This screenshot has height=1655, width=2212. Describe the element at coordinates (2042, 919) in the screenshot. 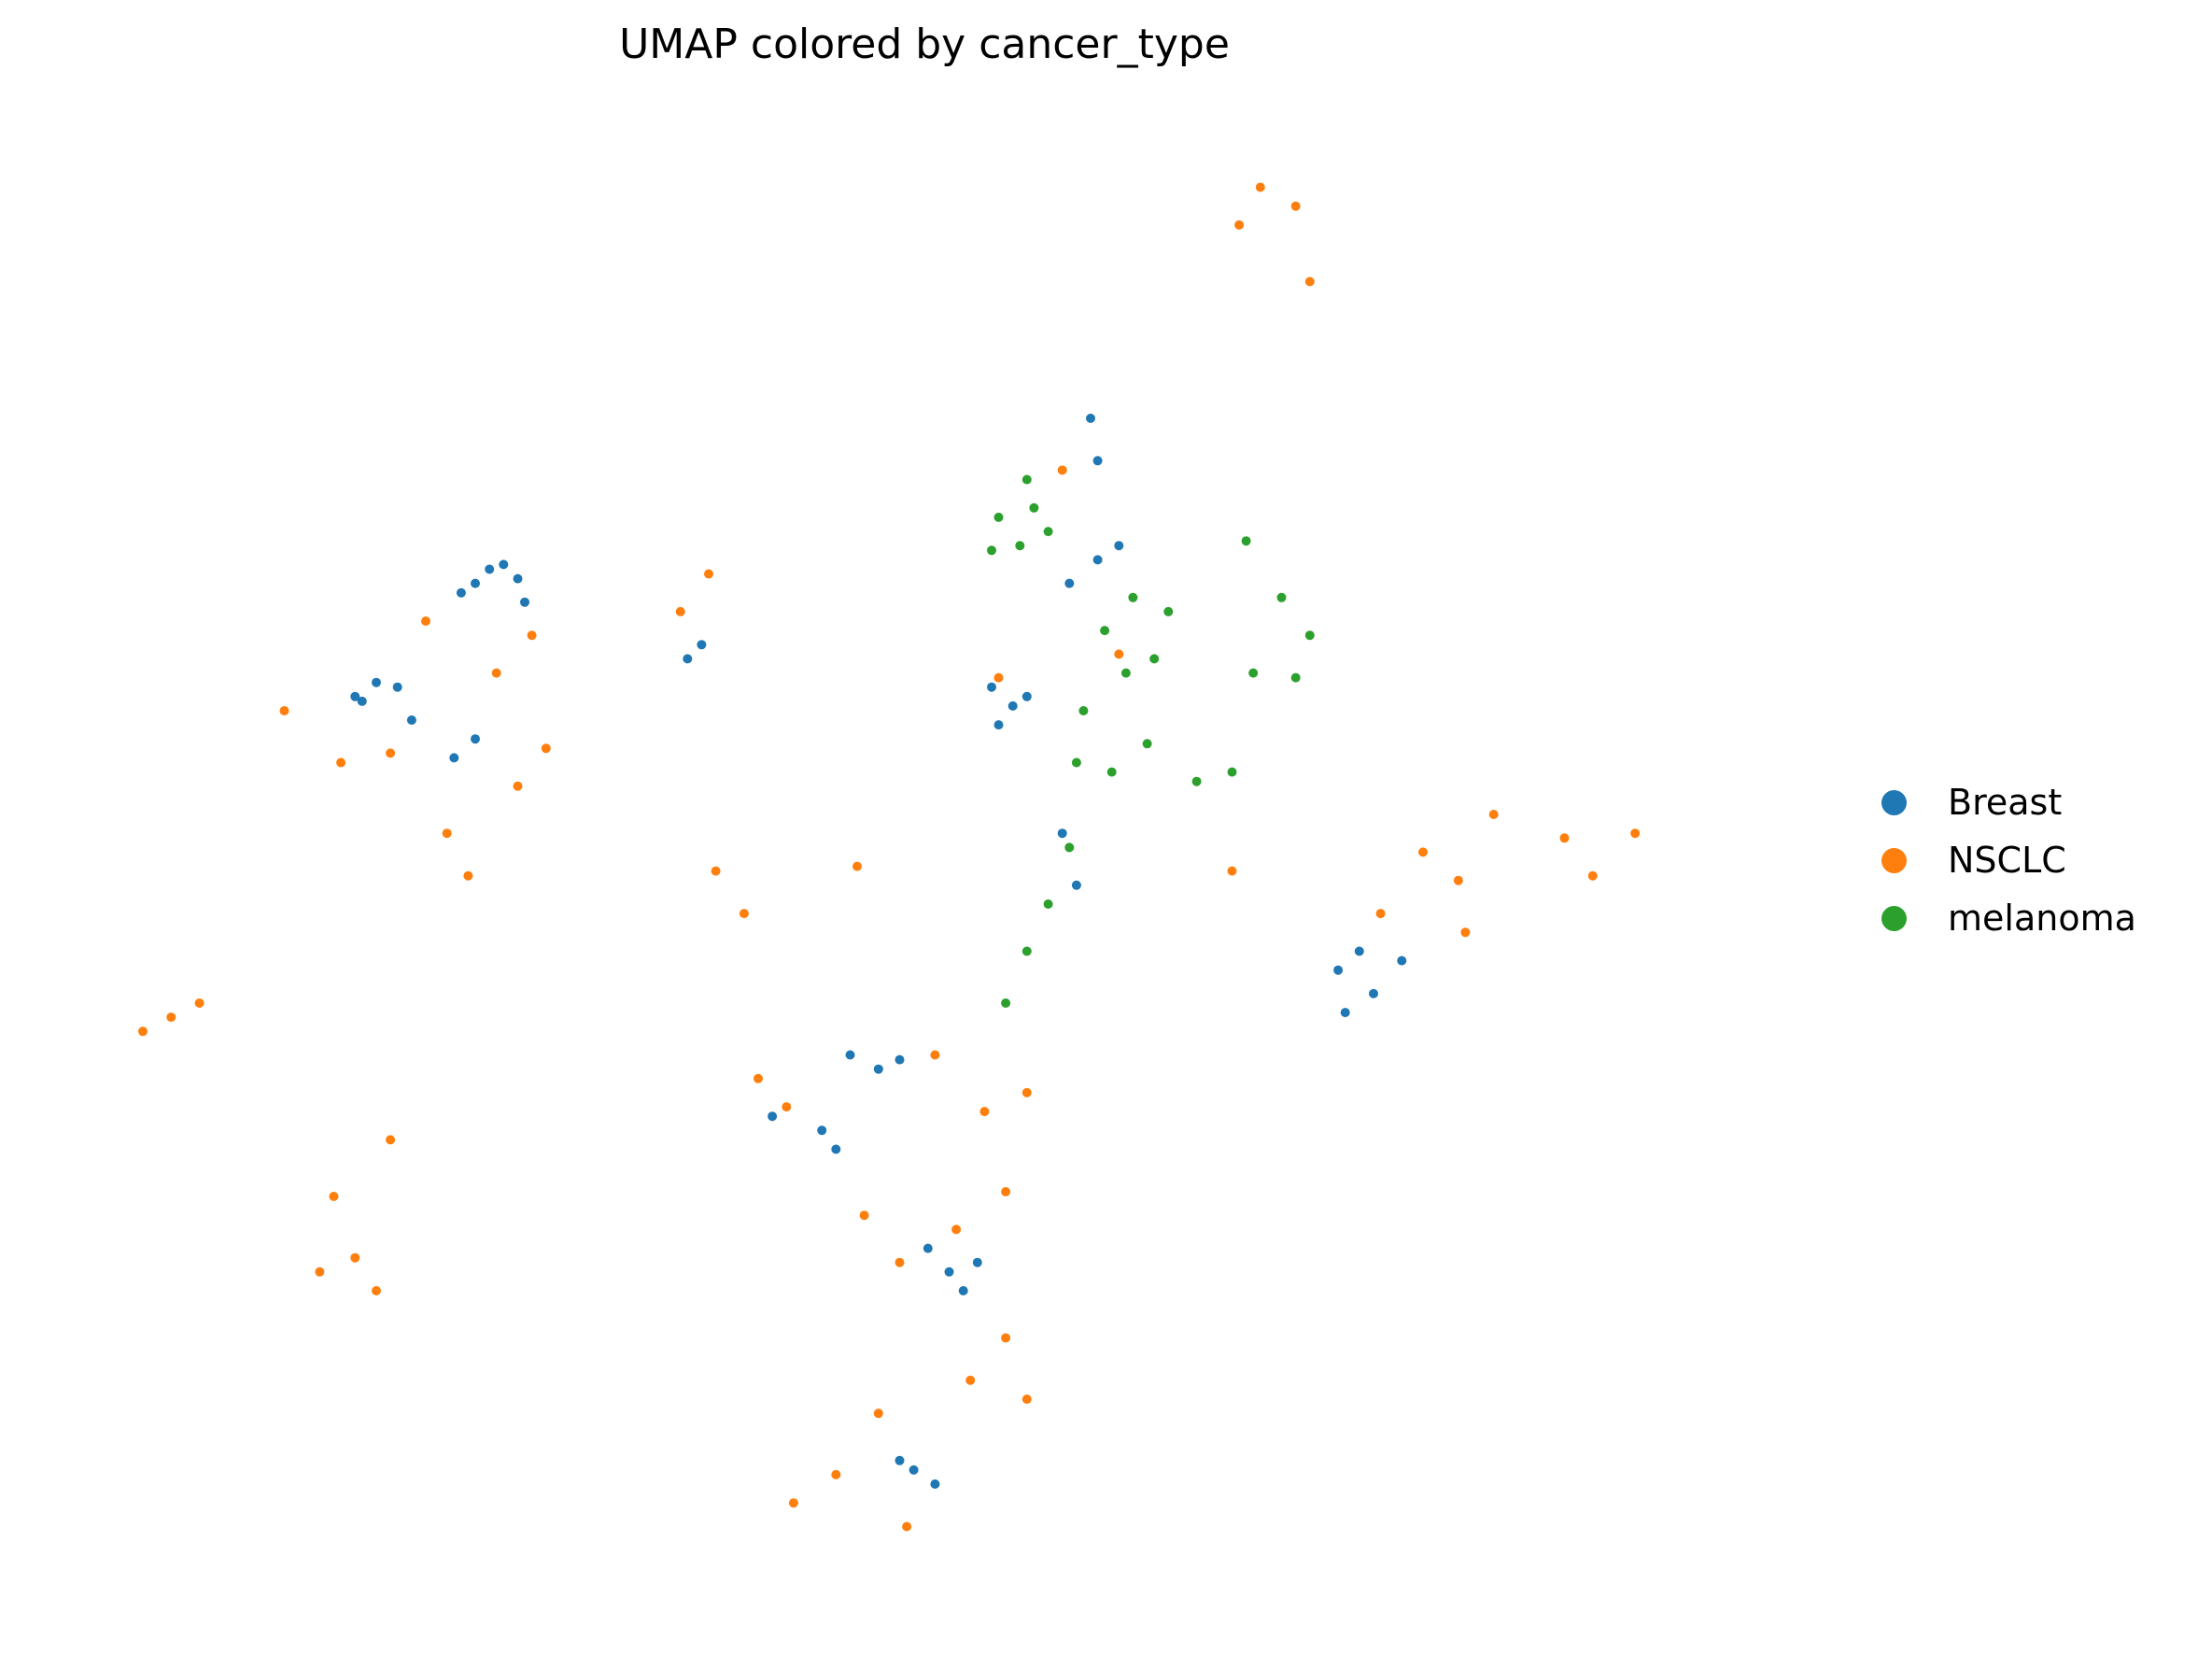

I see `legend-label-melanoma: melanoma` at that location.